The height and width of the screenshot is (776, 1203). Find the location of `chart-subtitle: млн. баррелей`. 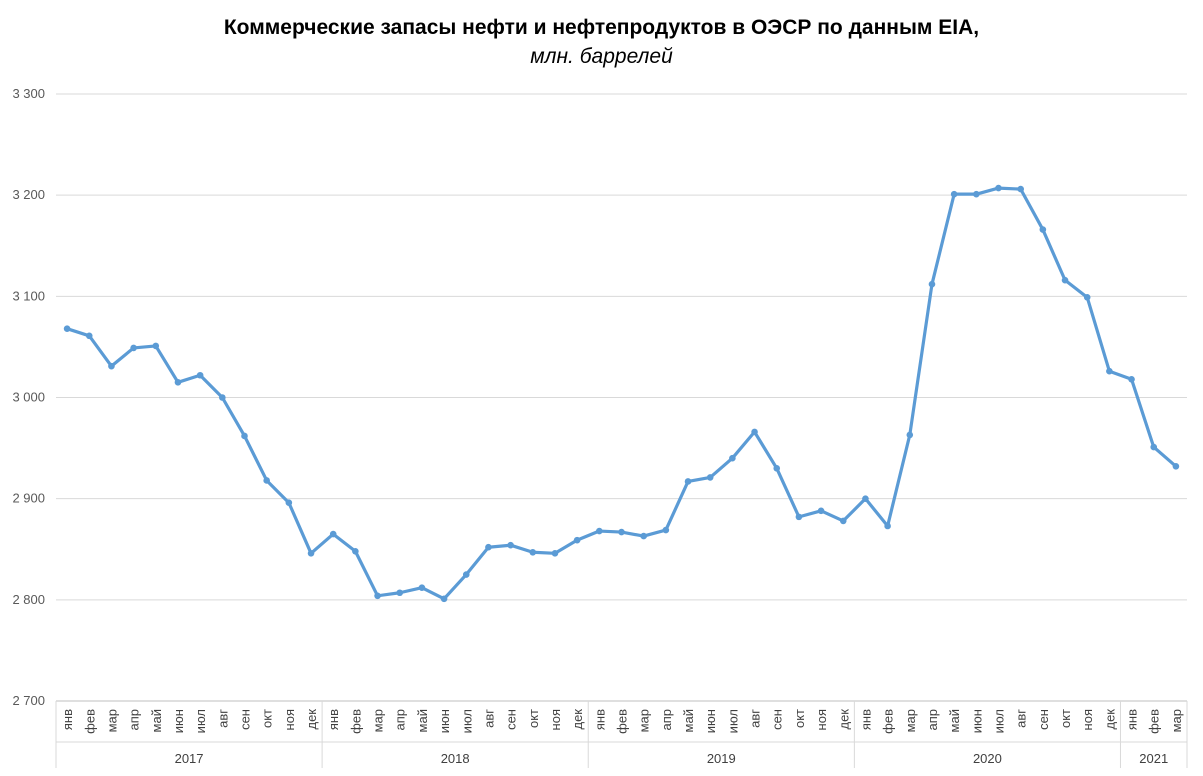

chart-subtitle: млн. баррелей is located at coordinates (601, 56).